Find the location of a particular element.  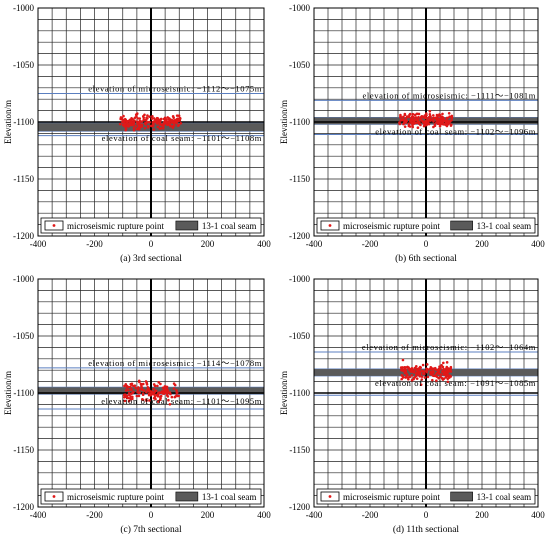

x-tick-label: 0 is located at coordinates (426, 515).